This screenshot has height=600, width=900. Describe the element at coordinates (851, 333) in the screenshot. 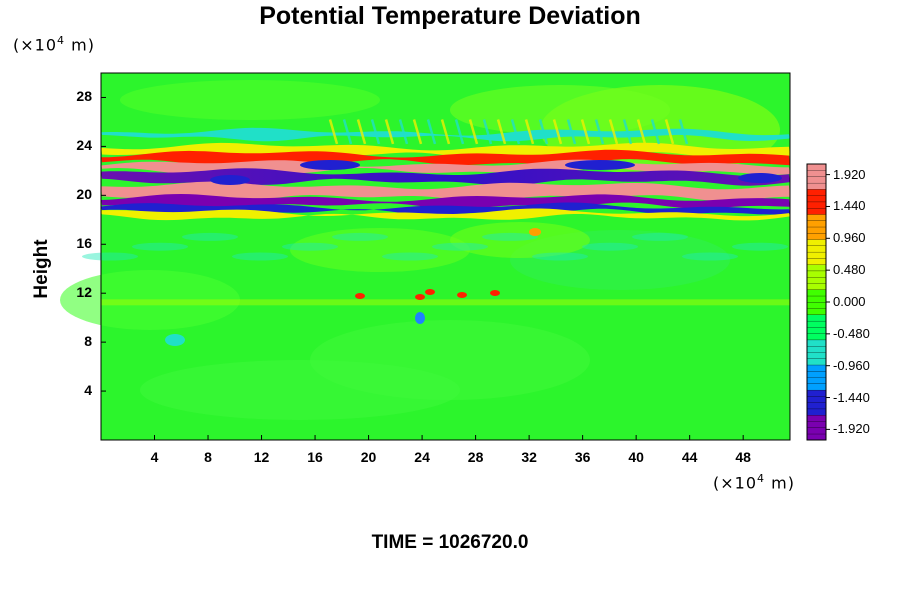

I see `colorbar-tick-label: -0.480` at that location.